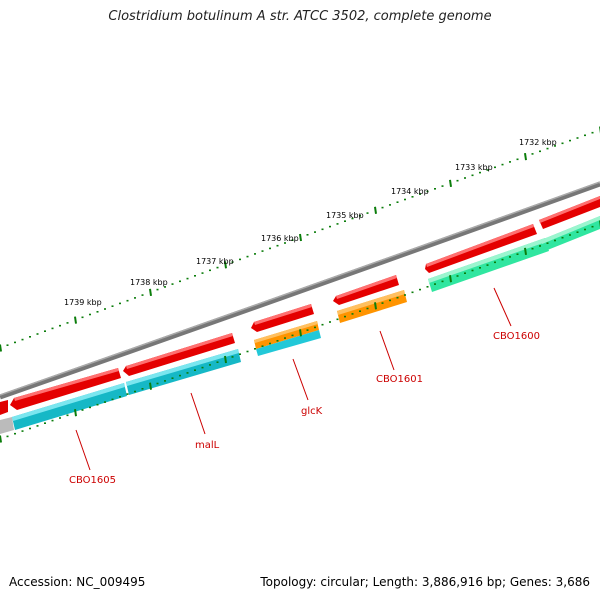  What do you see at coordinates (149, 282) in the screenshot?
I see `tick-label: 1738 kbp` at bounding box center [149, 282].